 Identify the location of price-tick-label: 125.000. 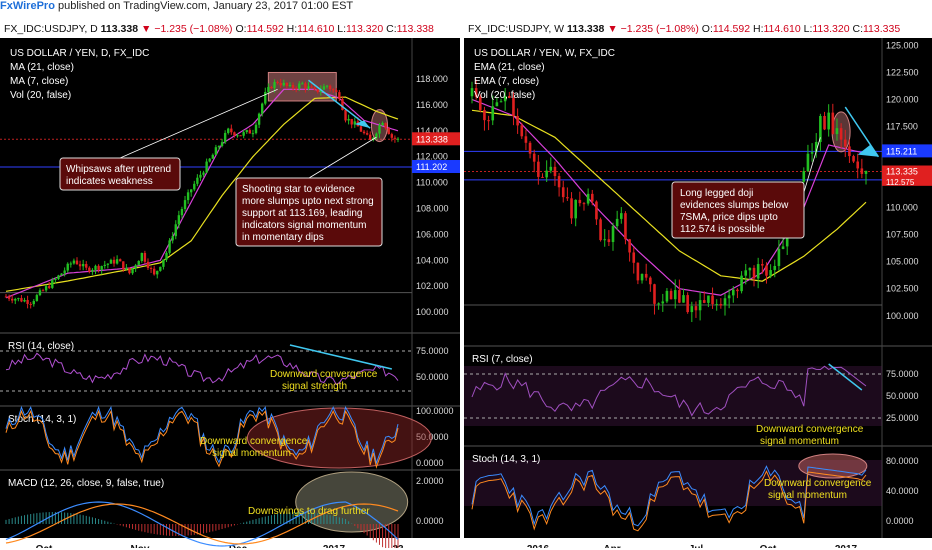
(902, 45).